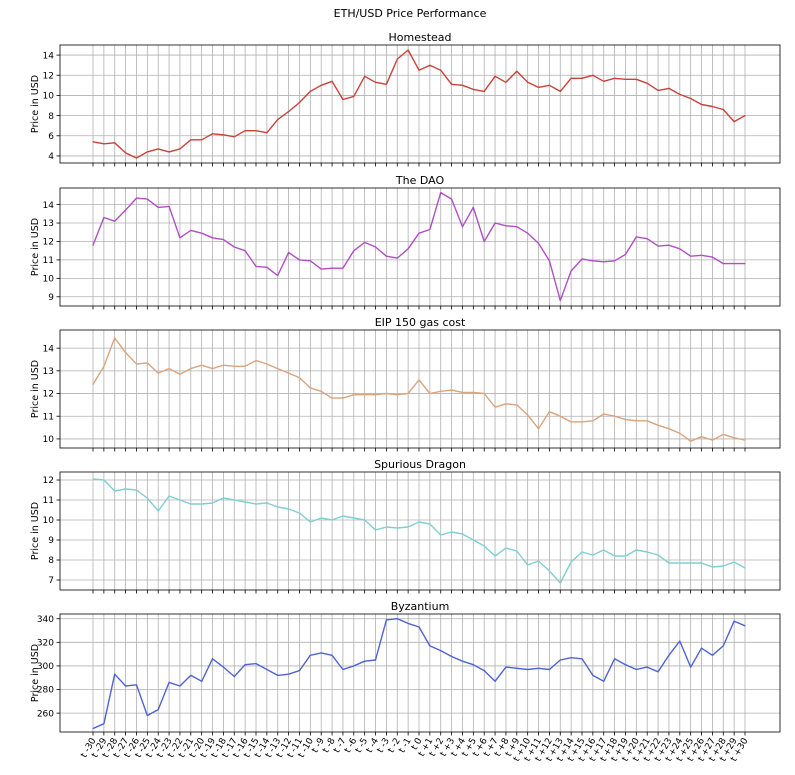  Describe the element at coordinates (420, 464) in the screenshot. I see `subplot-title: Spurious Dragon` at that location.